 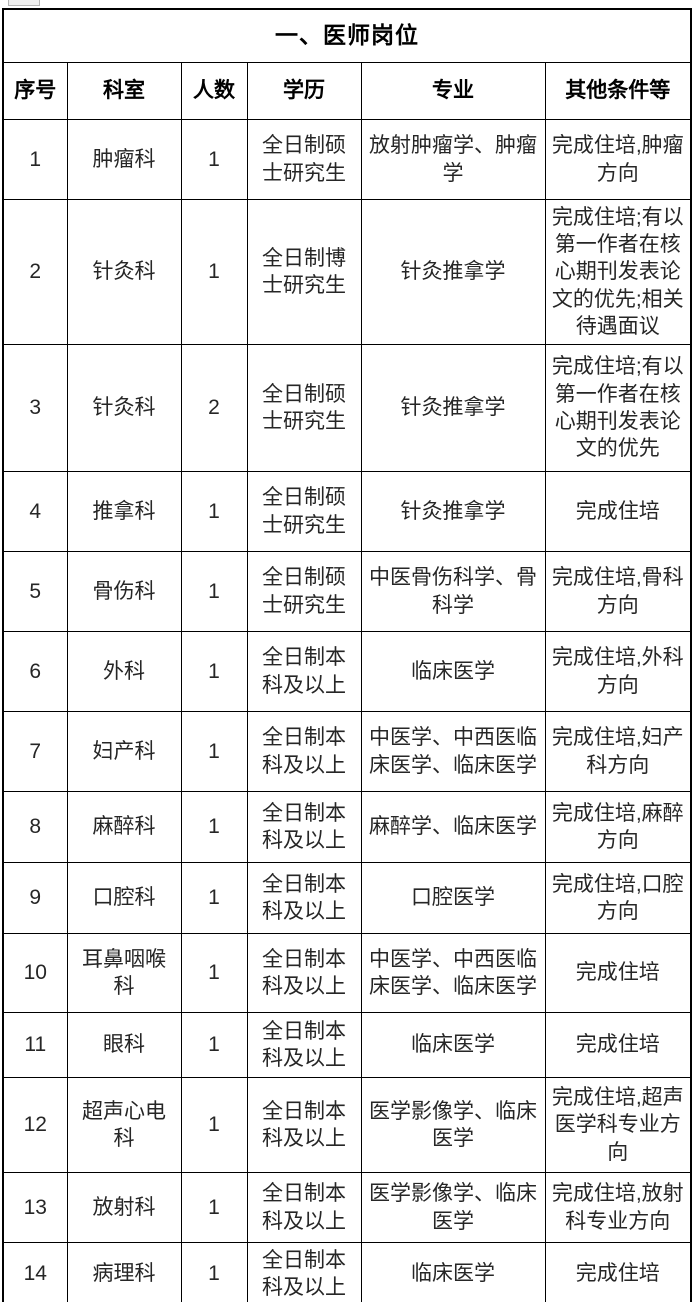 What do you see at coordinates (35, 91) in the screenshot?
I see `col-header-no: 序号` at bounding box center [35, 91].